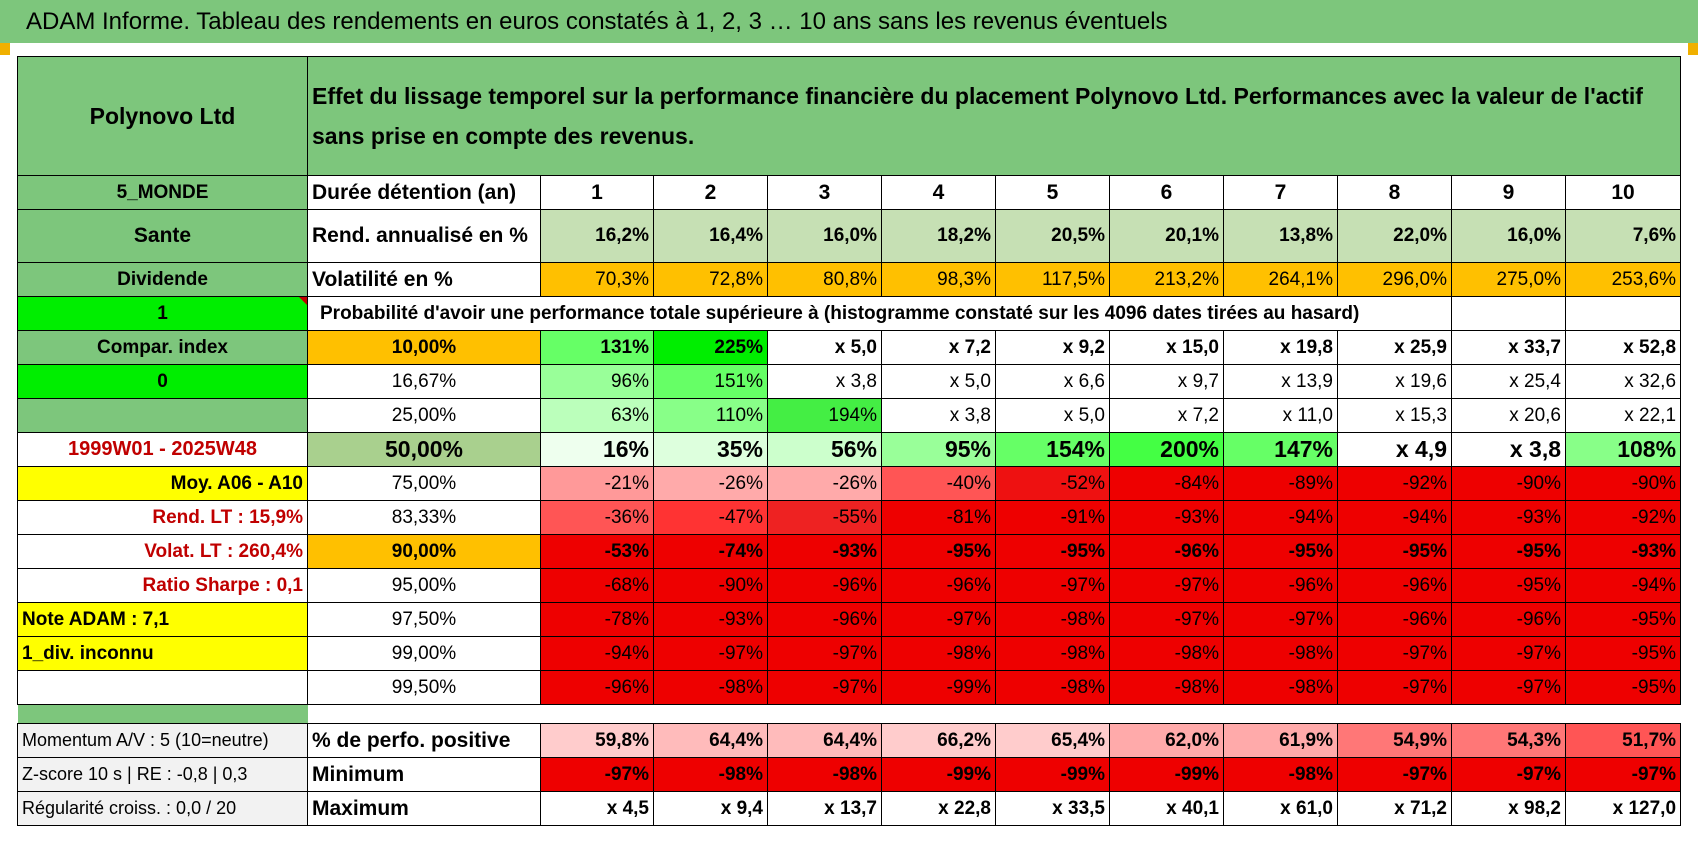 The width and height of the screenshot is (1698, 848). What do you see at coordinates (710, 740) in the screenshot?
I see `stat-value: 64,4%` at bounding box center [710, 740].